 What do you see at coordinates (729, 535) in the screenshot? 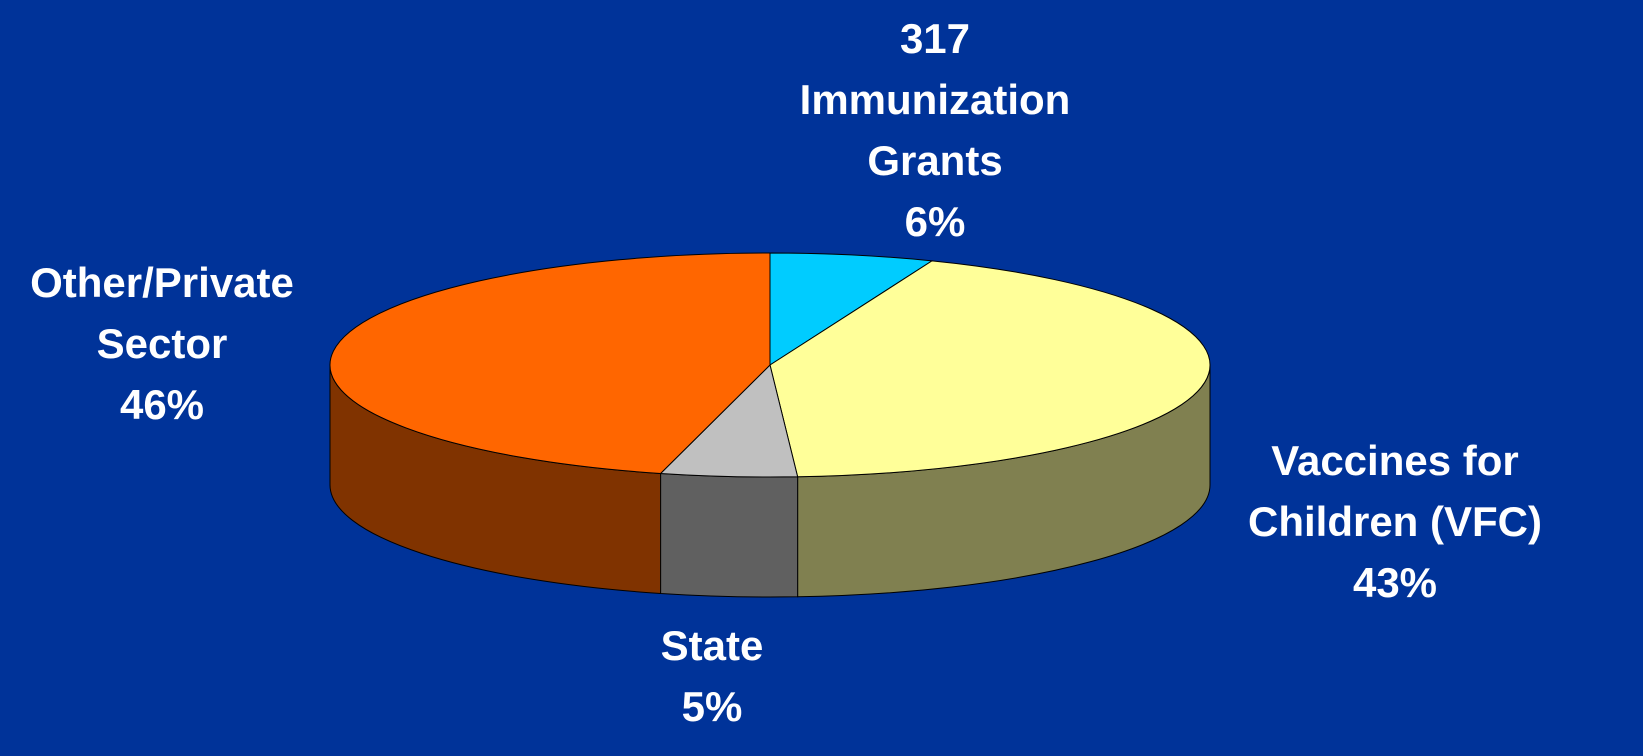
I see `pie-side` at bounding box center [729, 535].